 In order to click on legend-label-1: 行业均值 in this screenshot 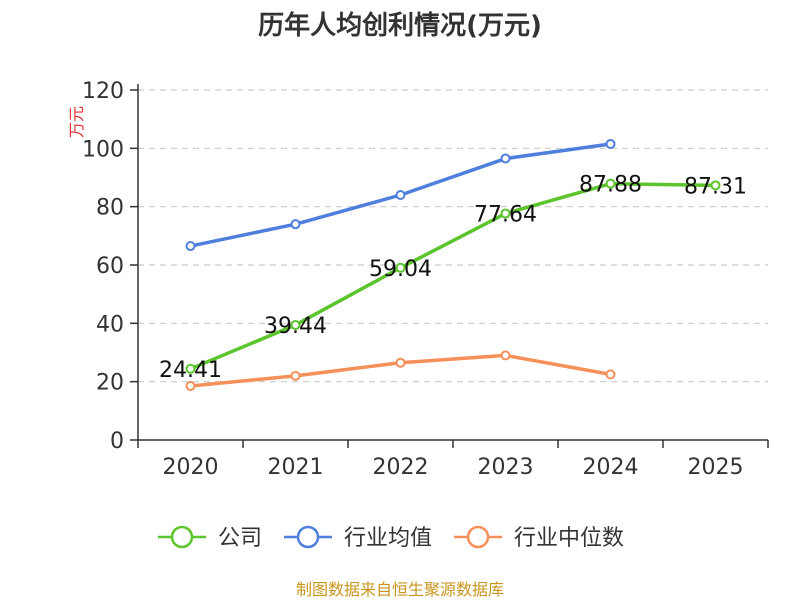, I will do `click(388, 538)`.